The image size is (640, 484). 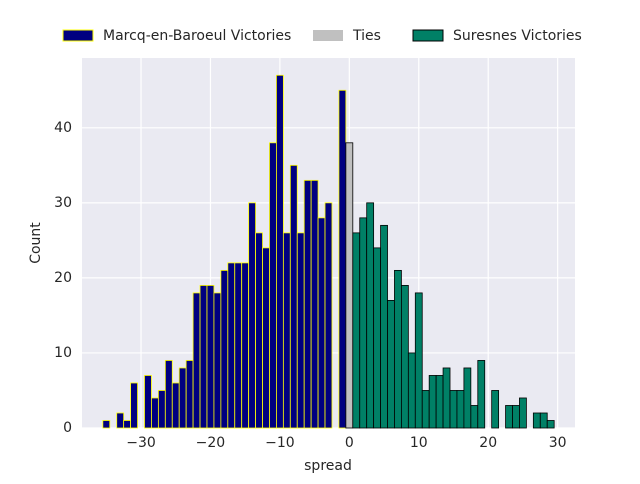 I want to click on y-tick-label: 40, so click(x=63, y=128).